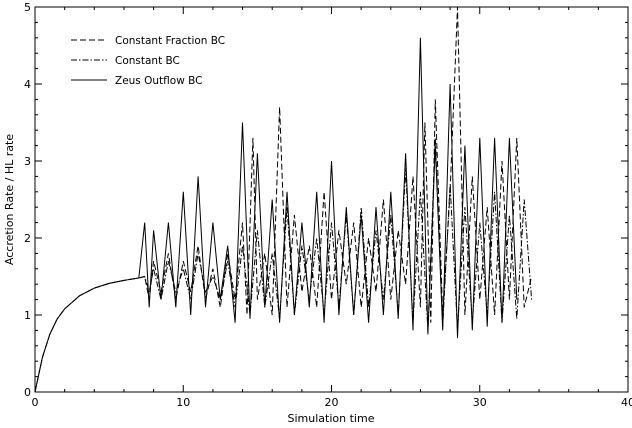  What do you see at coordinates (331, 418) in the screenshot?
I see `x-axis-label: Simulation time` at bounding box center [331, 418].